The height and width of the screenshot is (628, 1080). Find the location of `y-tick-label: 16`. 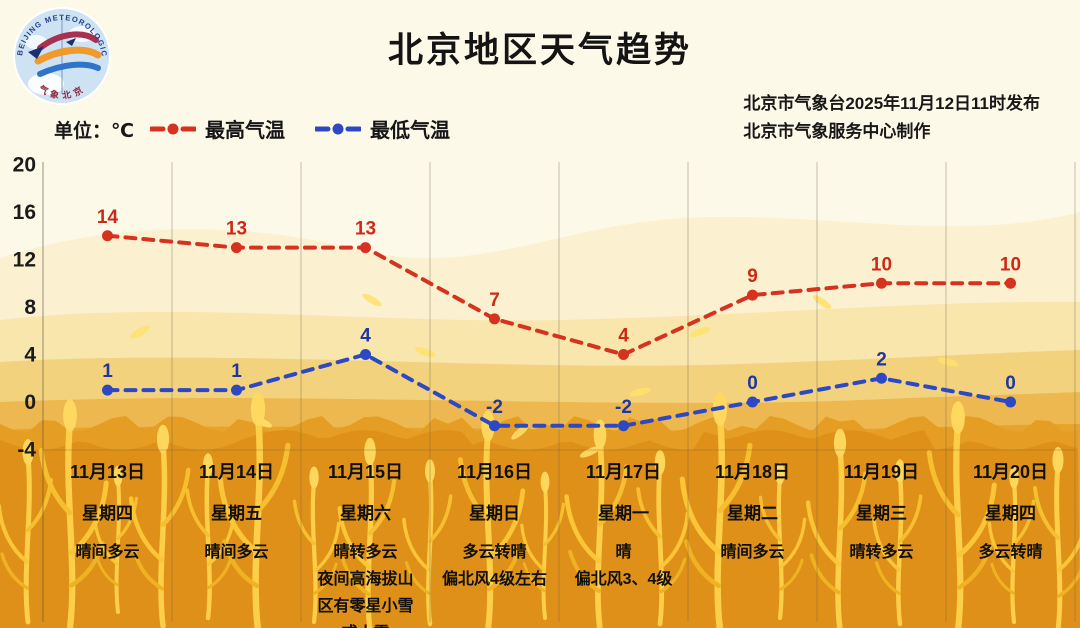

y-tick-label: 16 is located at coordinates (24, 212).